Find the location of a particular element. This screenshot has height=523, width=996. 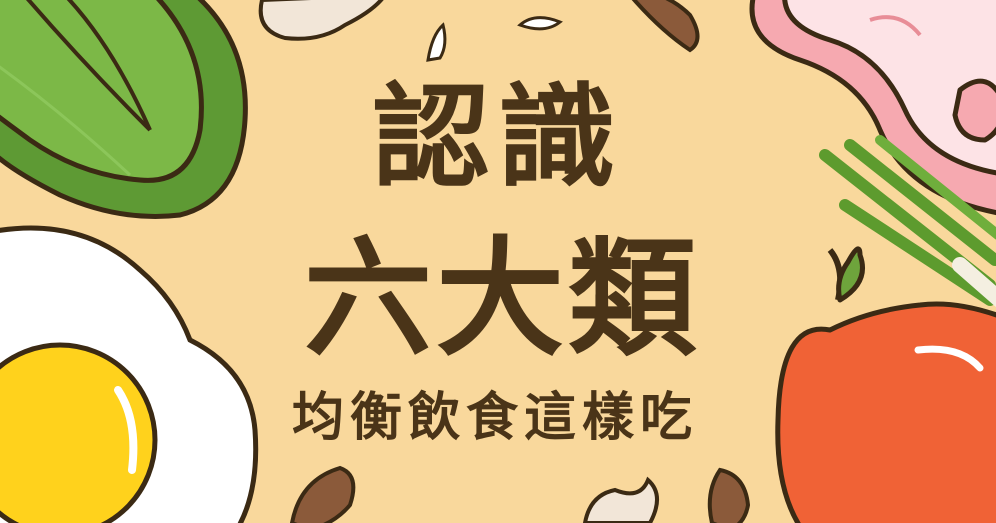

scallion-icon is located at coordinates (907, 221).